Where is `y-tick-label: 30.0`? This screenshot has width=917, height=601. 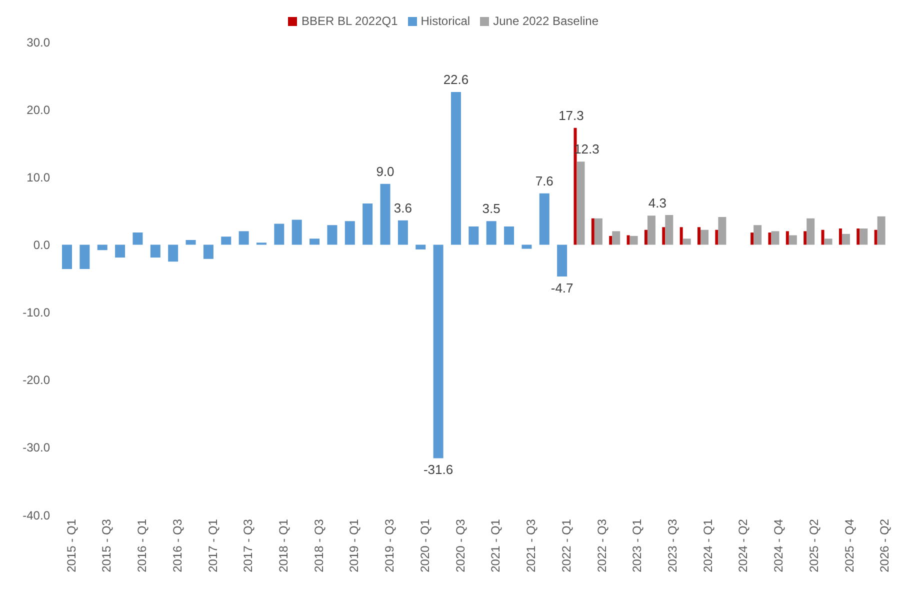 y-tick-label: 30.0 is located at coordinates (38, 42).